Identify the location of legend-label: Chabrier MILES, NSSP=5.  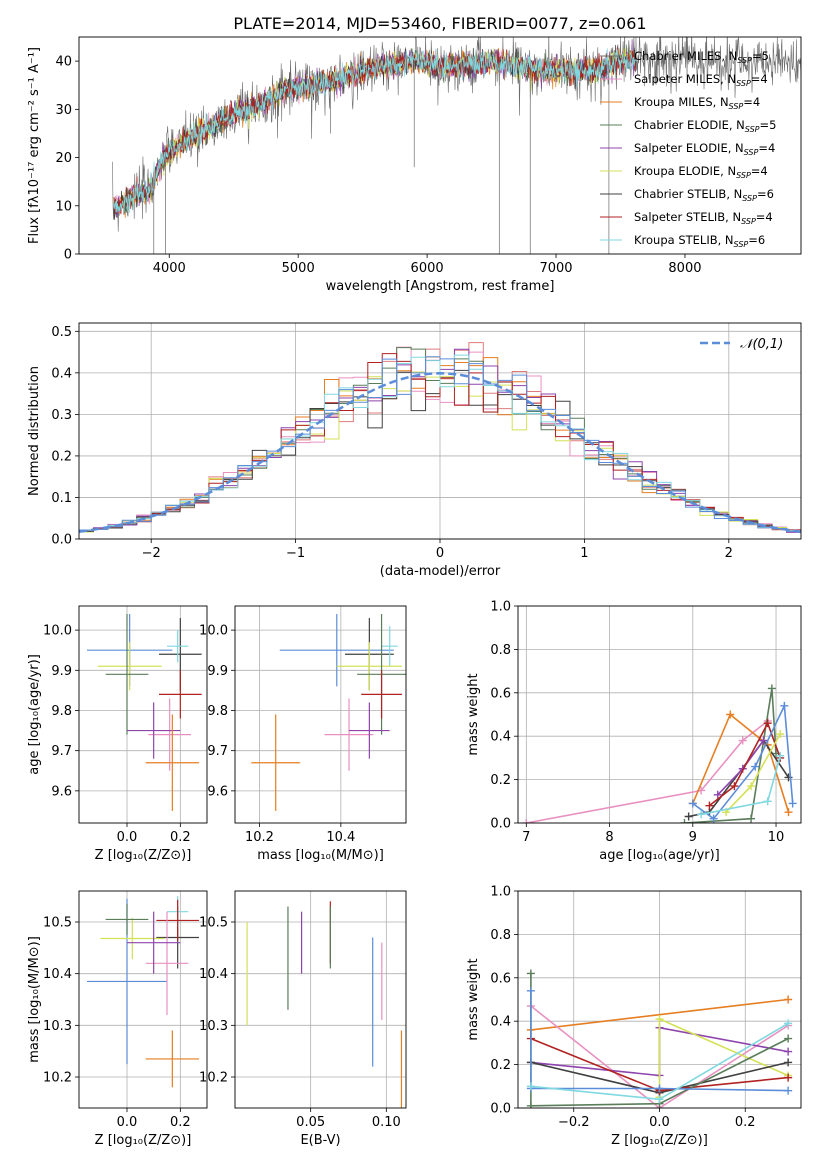
(701, 57).